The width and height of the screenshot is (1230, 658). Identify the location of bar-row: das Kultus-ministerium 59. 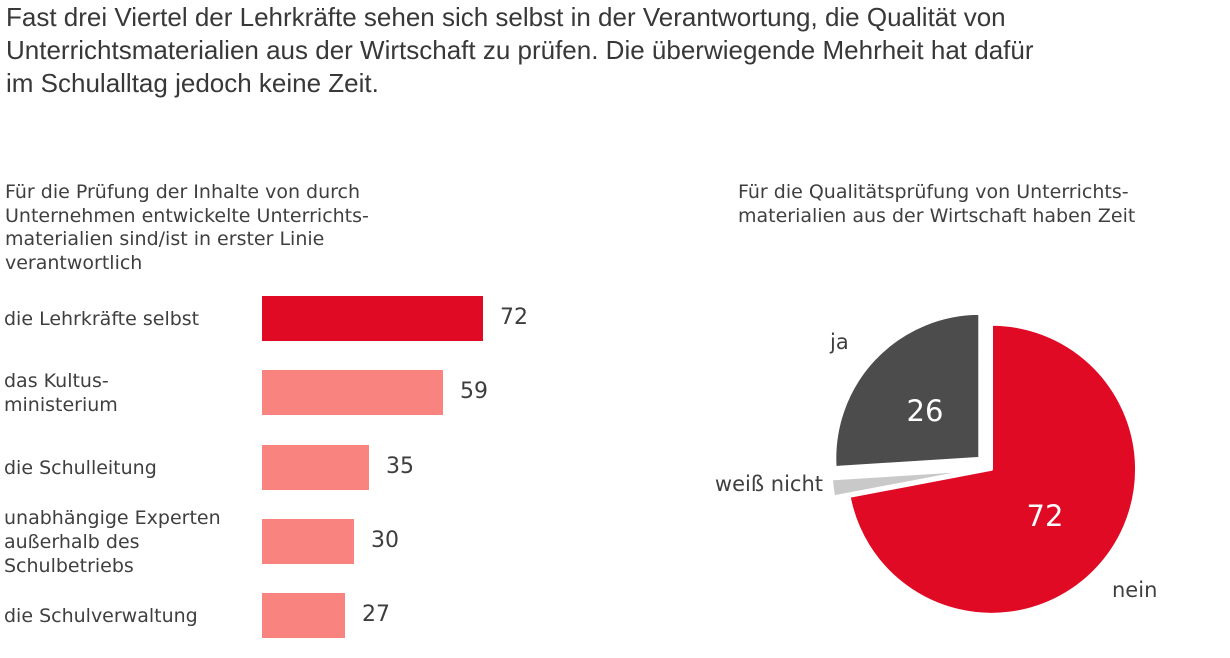
(350, 393).